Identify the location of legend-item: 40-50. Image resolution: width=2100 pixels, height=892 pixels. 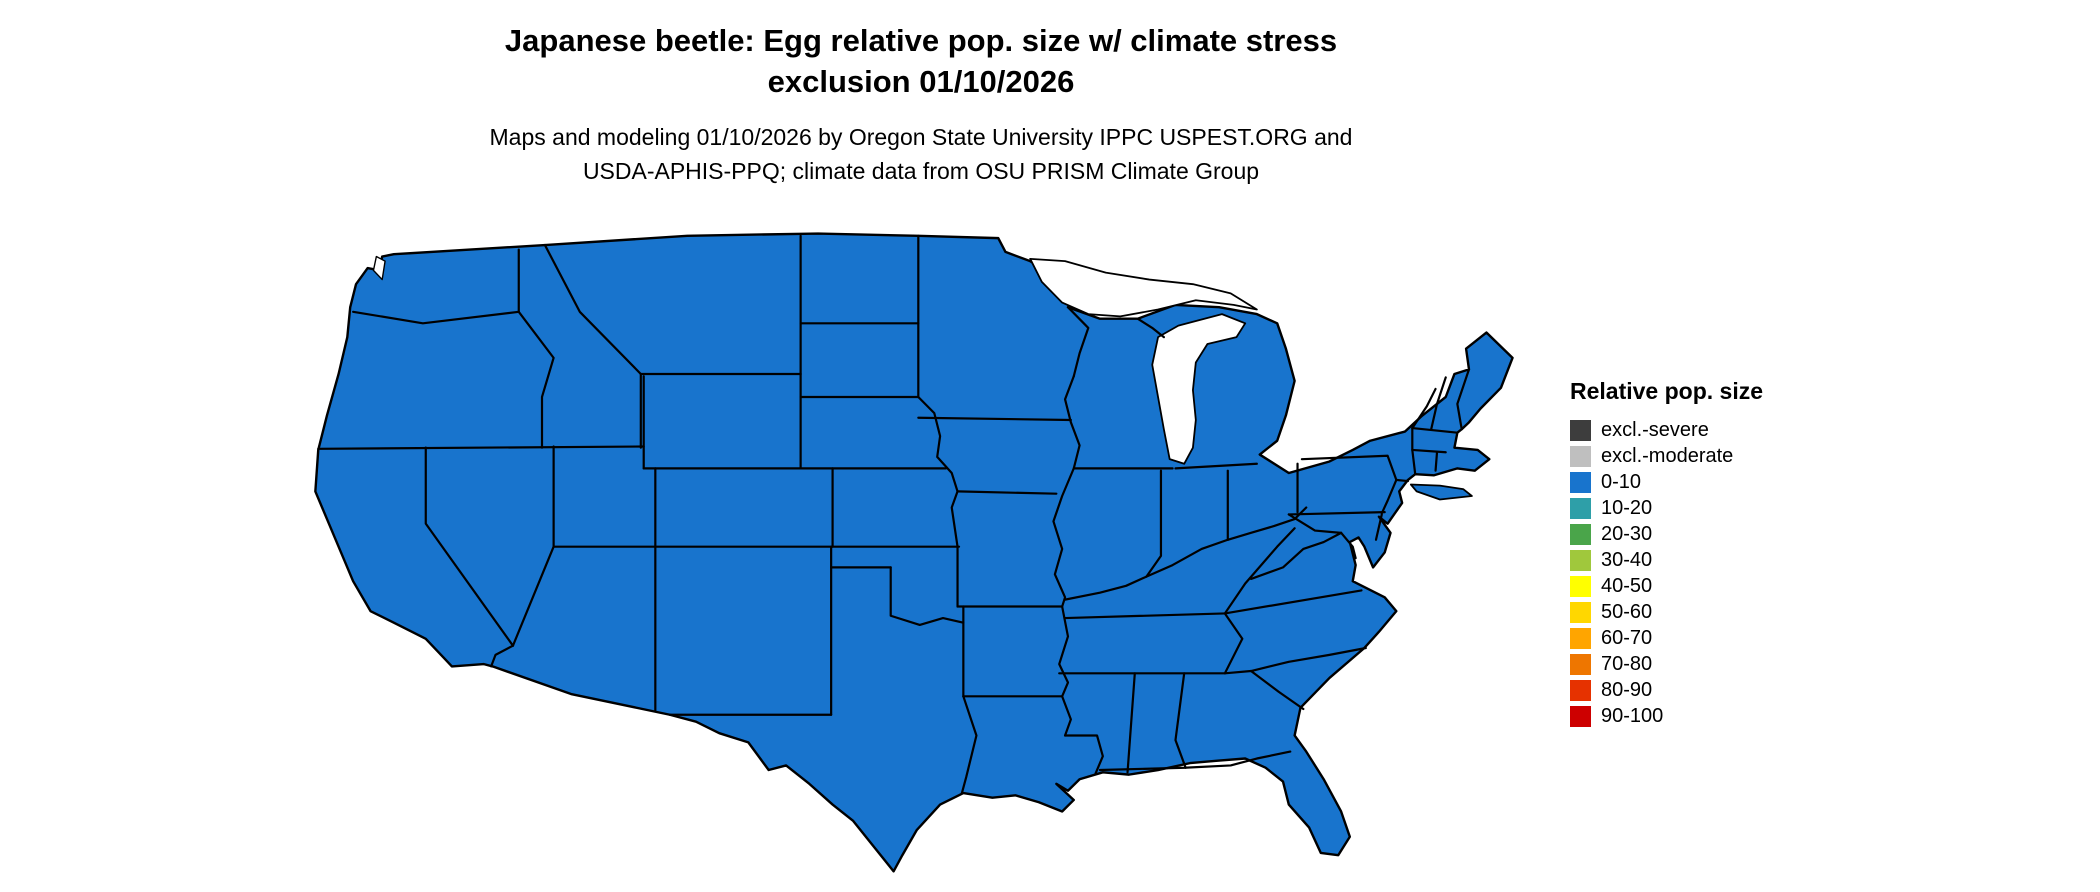
(1730, 586).